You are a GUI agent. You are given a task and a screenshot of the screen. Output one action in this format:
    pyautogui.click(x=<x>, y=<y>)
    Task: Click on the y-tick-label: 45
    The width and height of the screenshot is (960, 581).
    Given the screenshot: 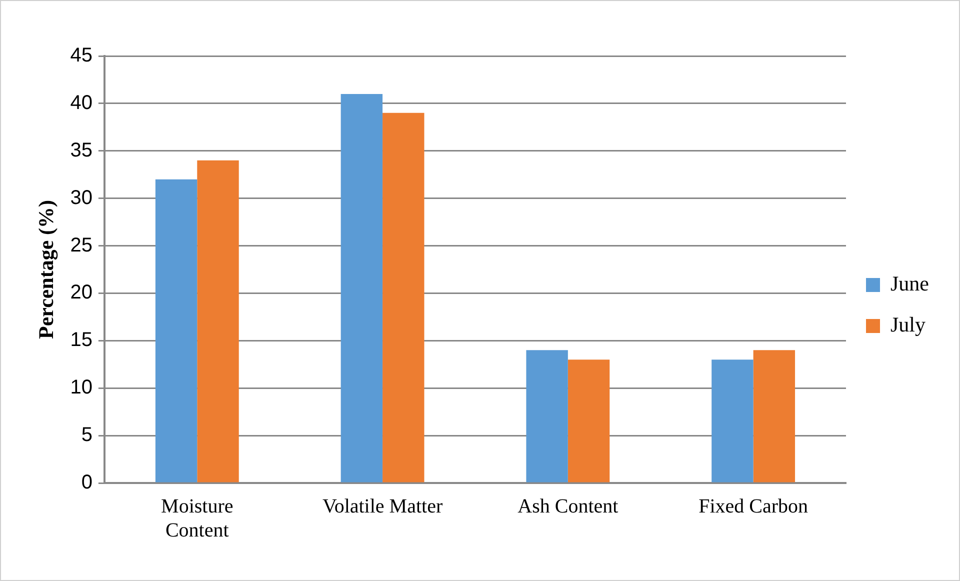 What is the action you would take?
    pyautogui.click(x=81, y=55)
    